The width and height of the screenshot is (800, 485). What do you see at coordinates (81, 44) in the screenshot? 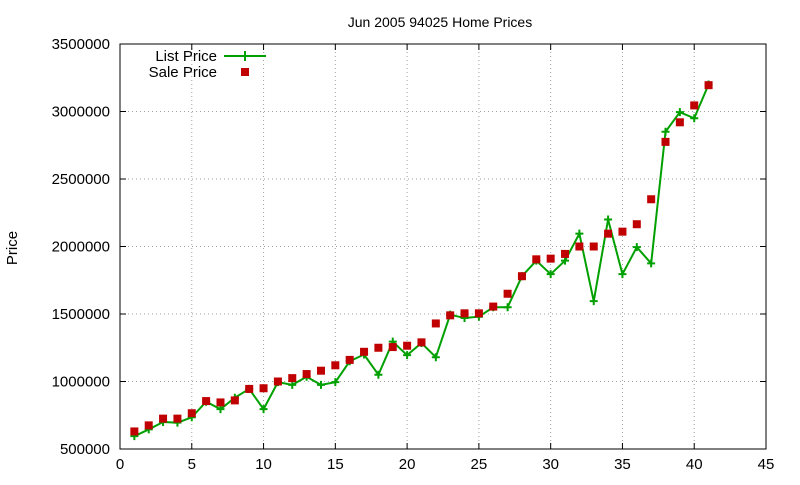
I see `y-tick-label: 3500000` at bounding box center [81, 44].